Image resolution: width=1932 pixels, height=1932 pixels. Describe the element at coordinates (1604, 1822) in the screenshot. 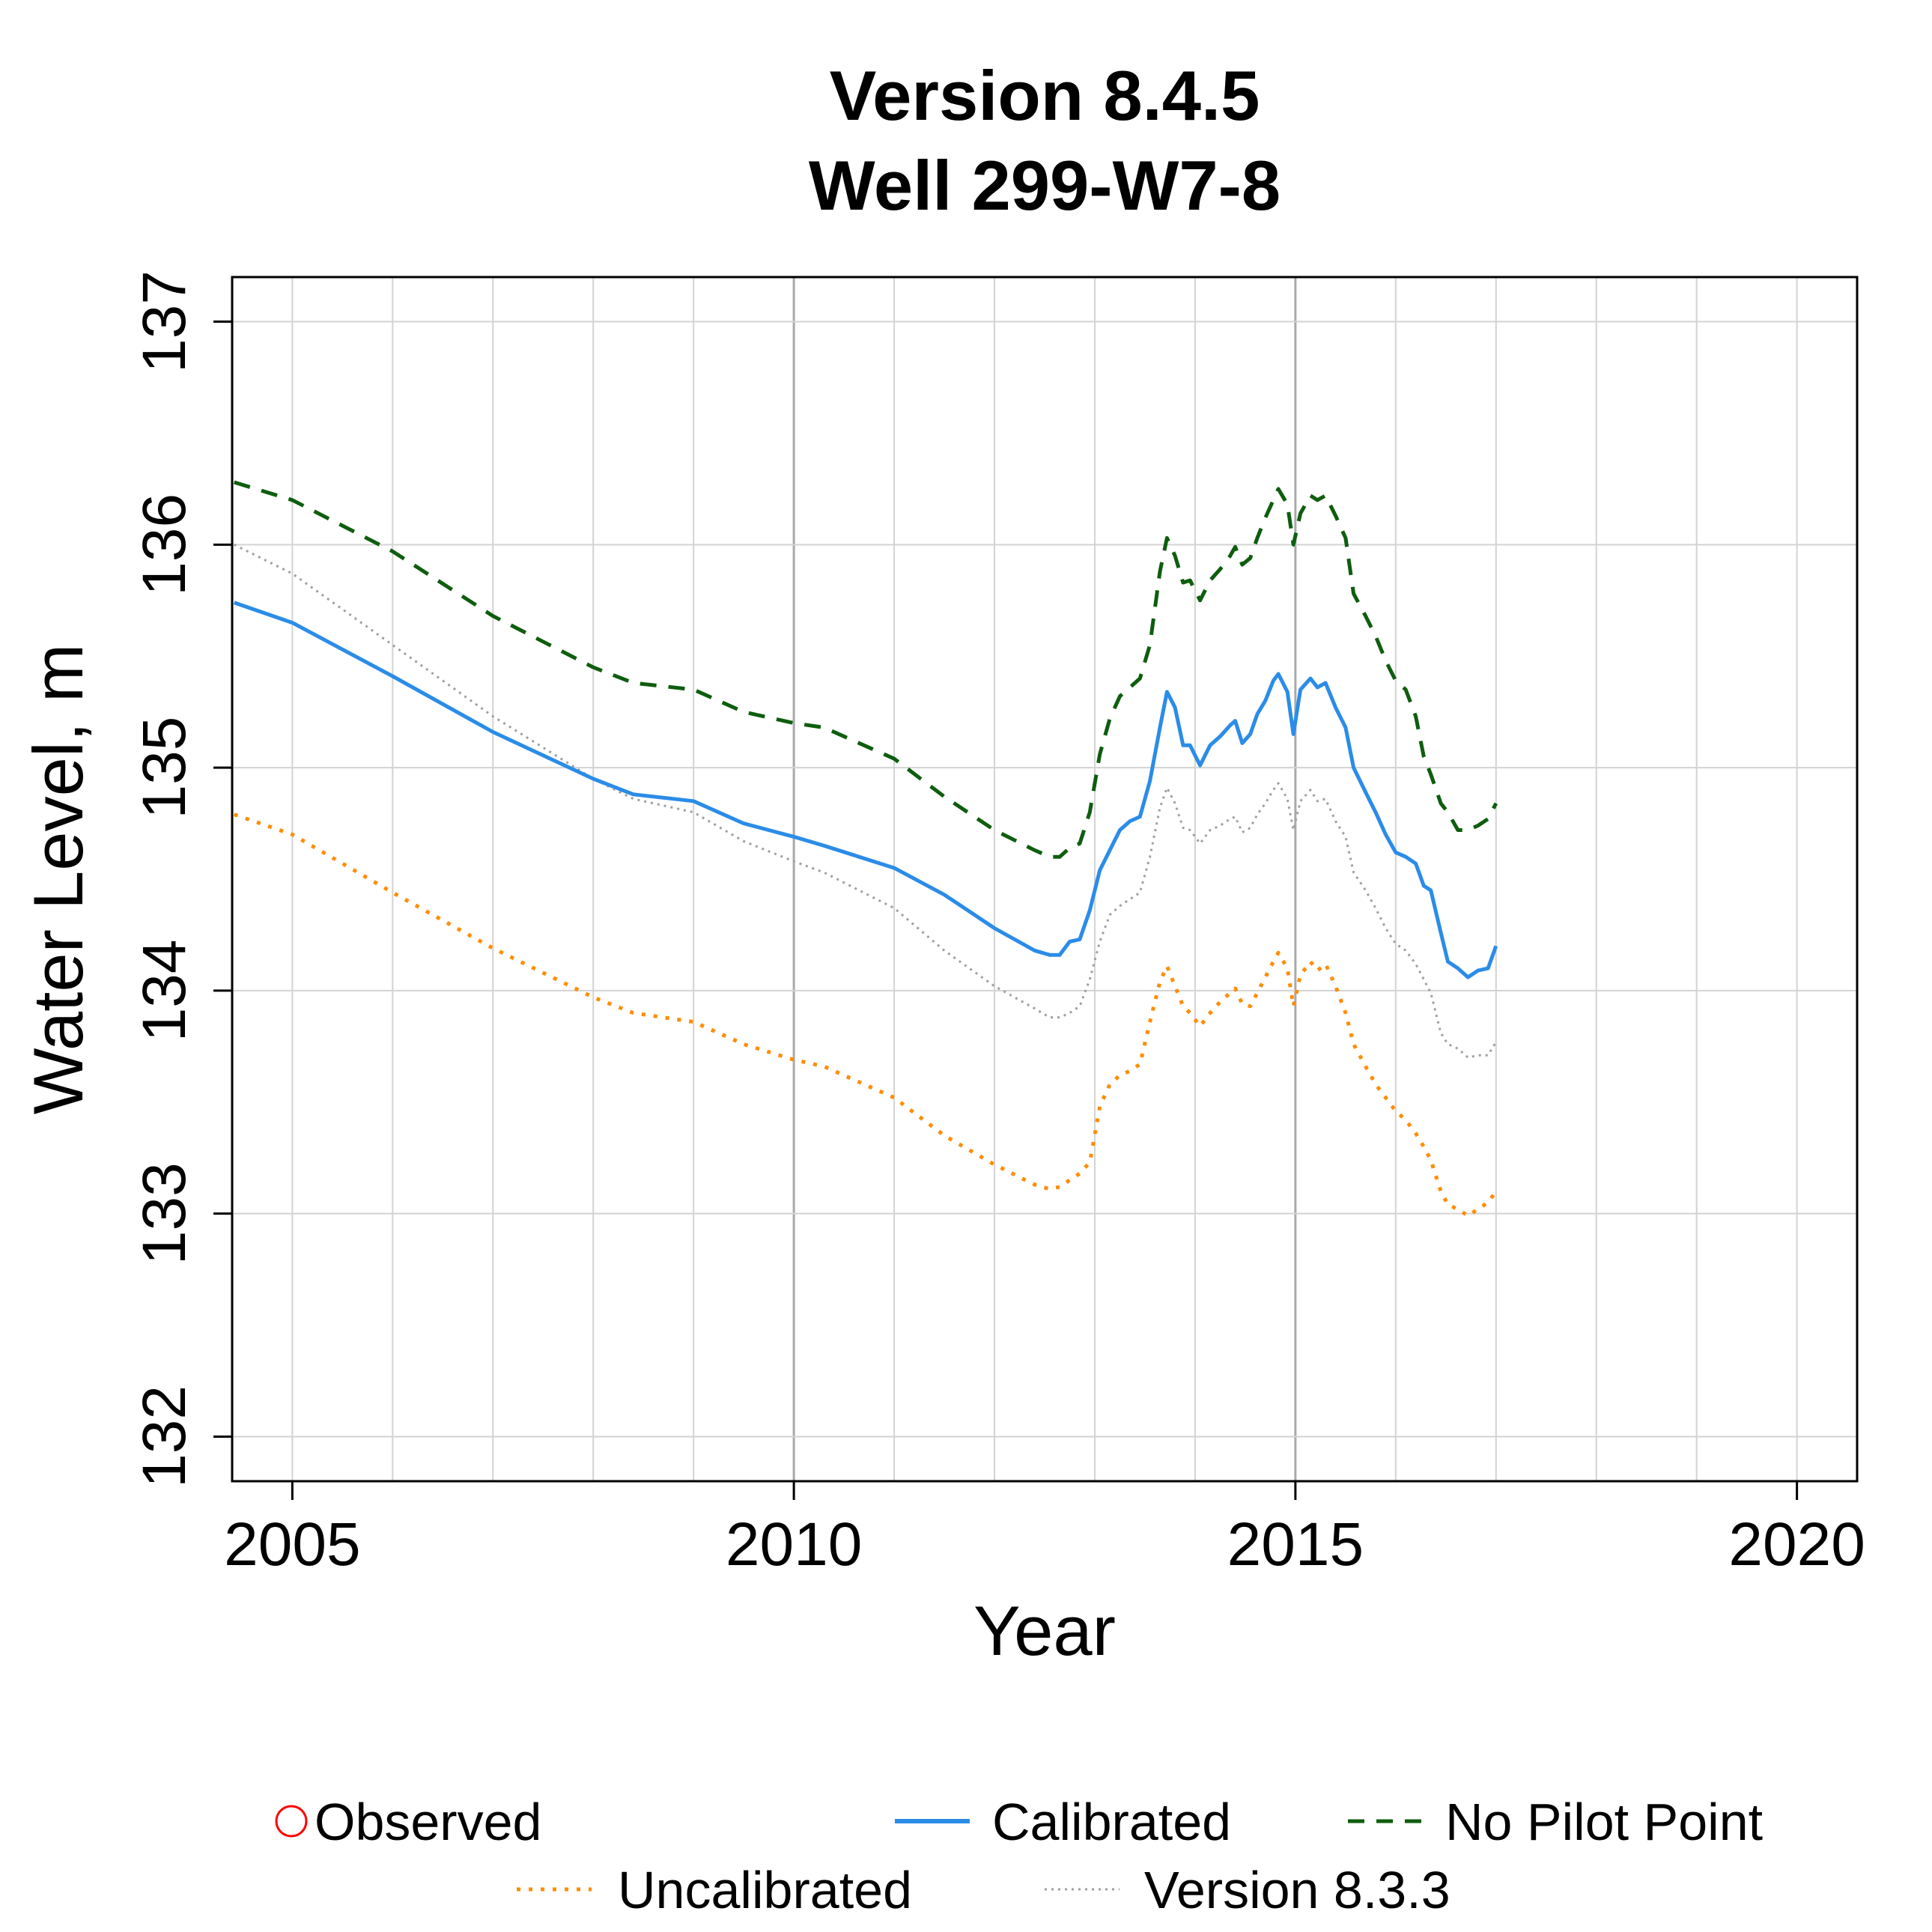

I see `legend-no-pilot-point-label: No Pilot Point` at that location.